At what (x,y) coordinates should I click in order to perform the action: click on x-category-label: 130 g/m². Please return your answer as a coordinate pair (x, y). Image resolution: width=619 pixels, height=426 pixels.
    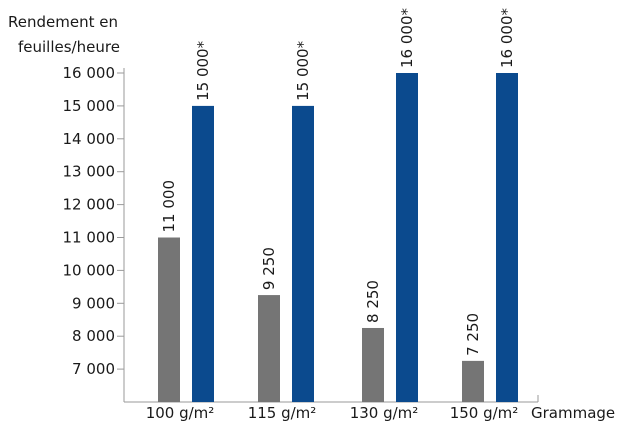
    Looking at the image, I should click on (384, 413).